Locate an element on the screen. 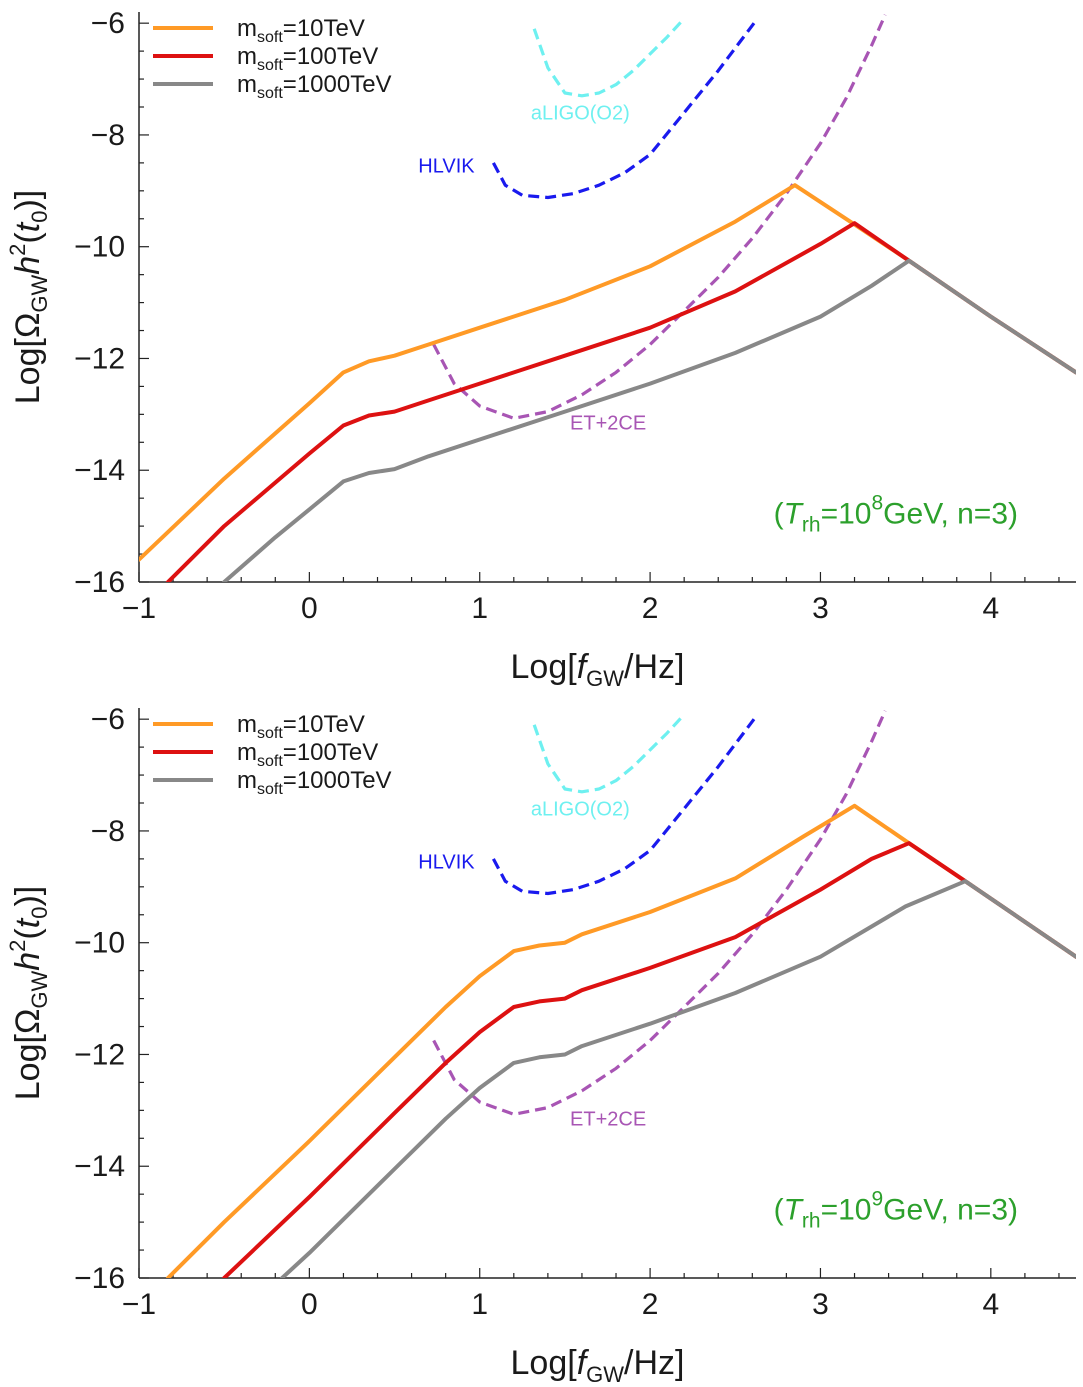 Image resolution: width=1083 pixels, height=1387 pixels. parameter-annotation: (Trh=109GeV, n=3) is located at coordinates (896, 1209).